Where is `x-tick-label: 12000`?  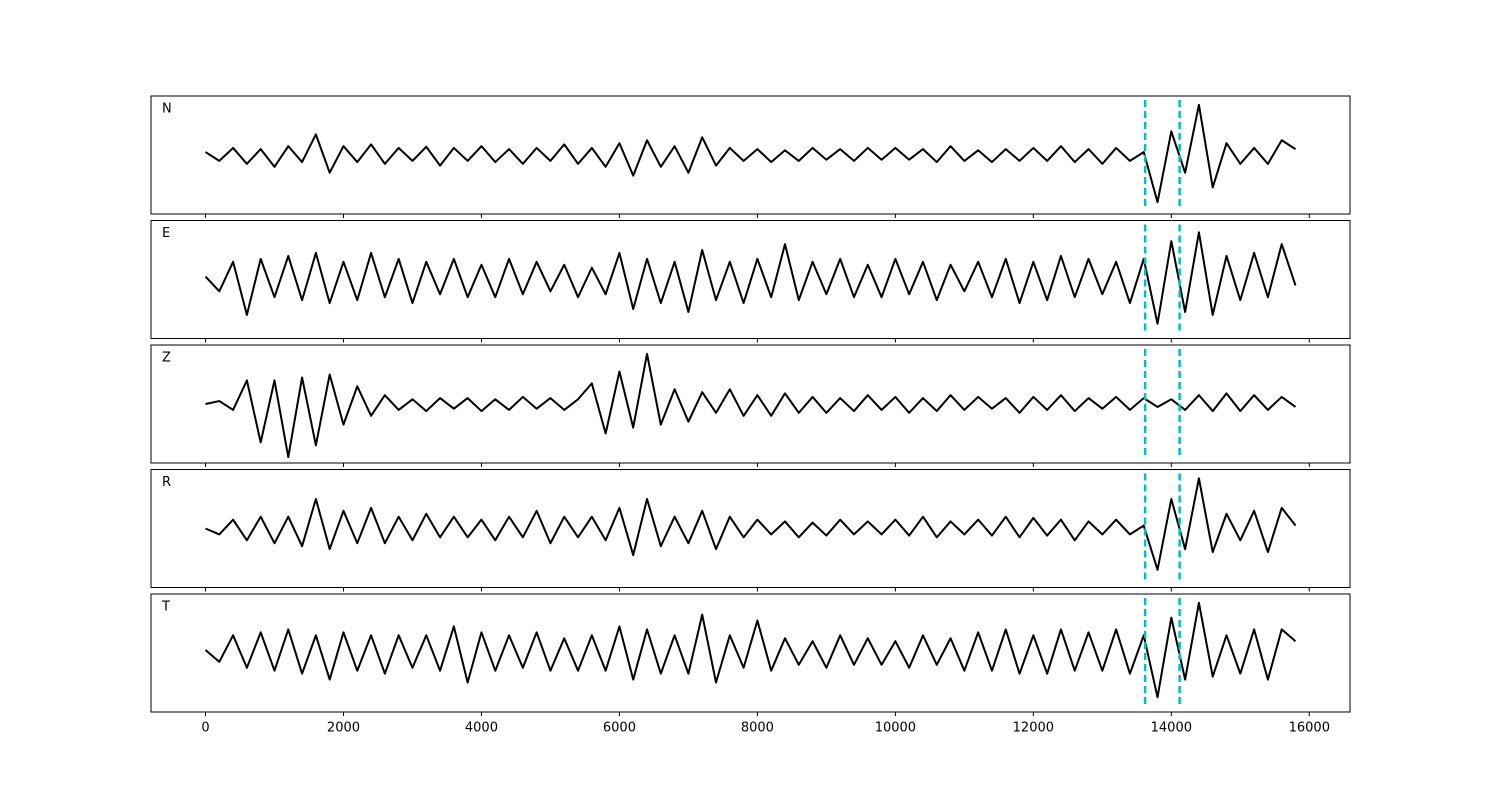 x-tick-label: 12000 is located at coordinates (1033, 728).